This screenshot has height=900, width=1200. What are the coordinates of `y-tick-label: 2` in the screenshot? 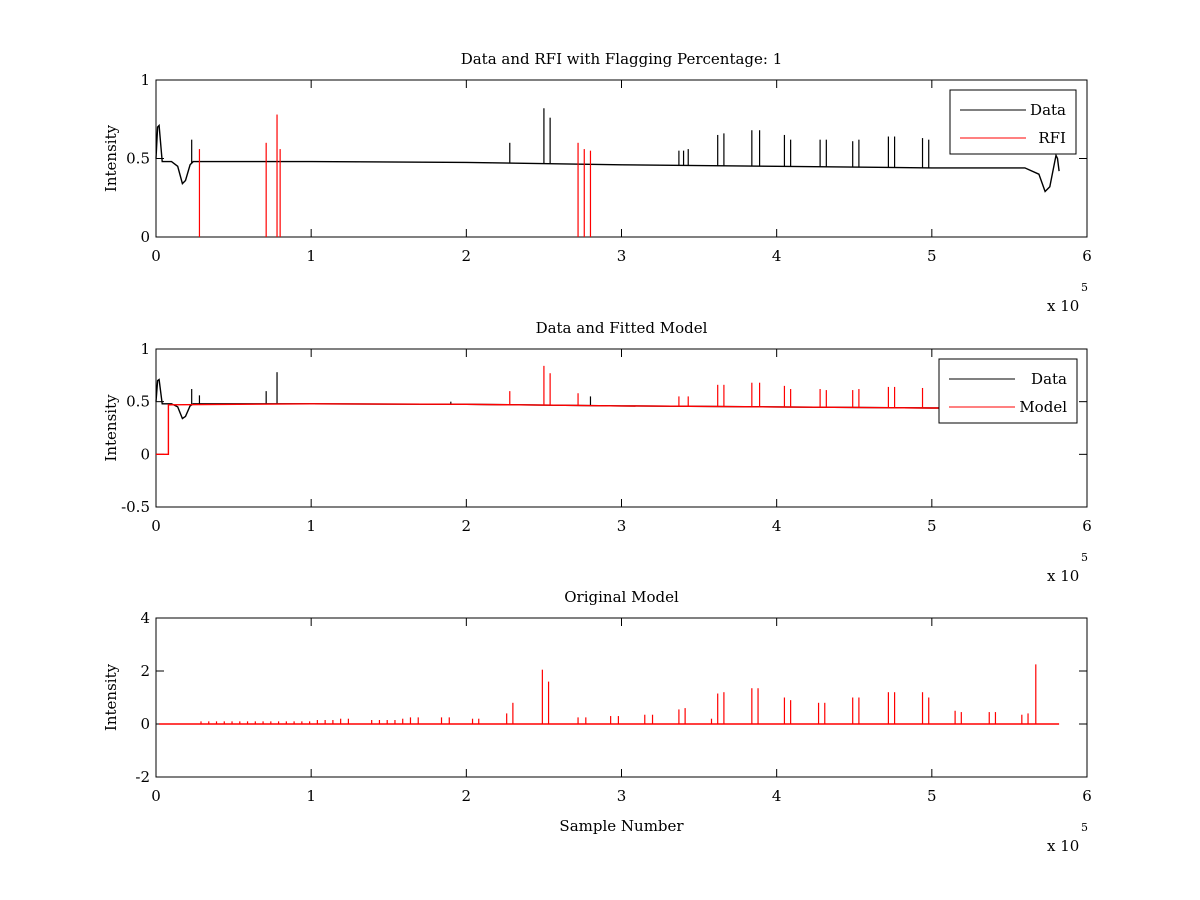 It's located at (145, 671).